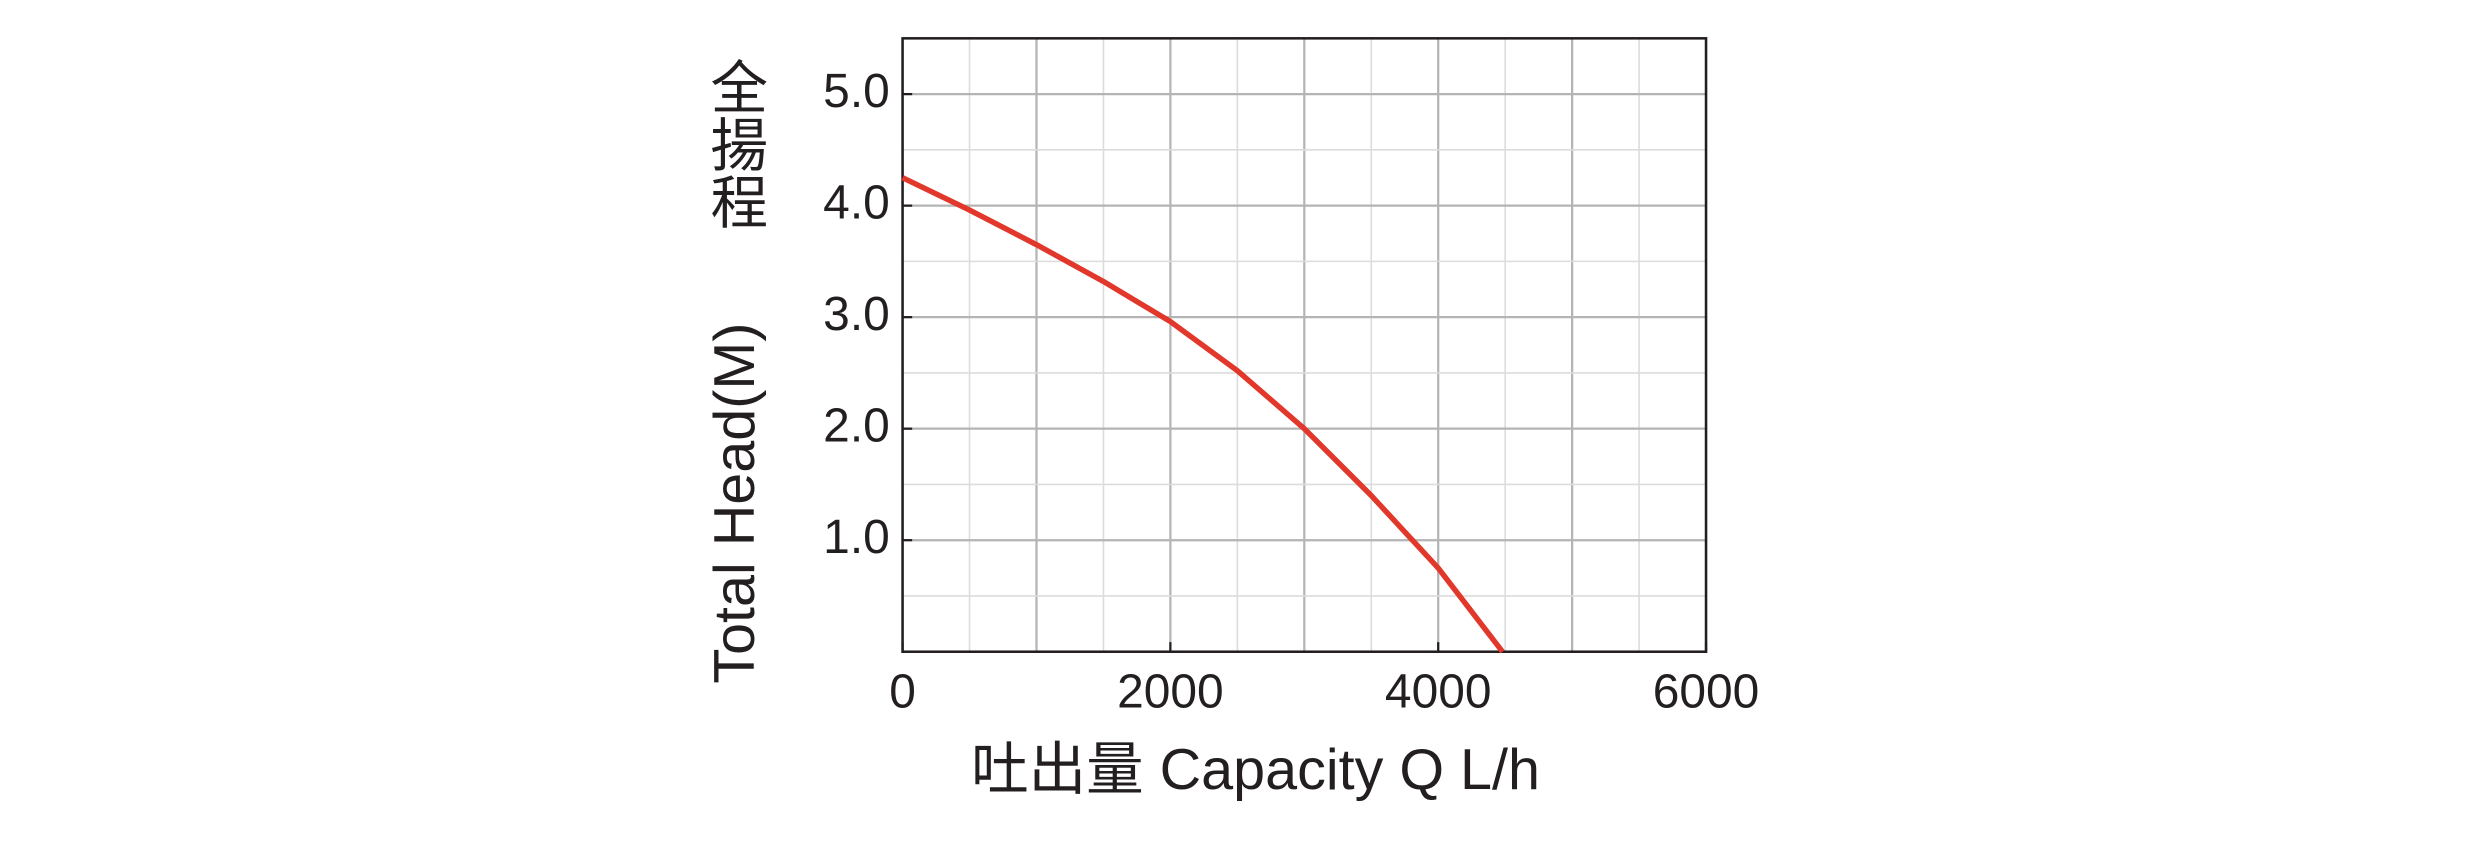 The image size is (2492, 845). Describe the element at coordinates (856, 537) in the screenshot. I see `y-tick-label: 1.0` at that location.